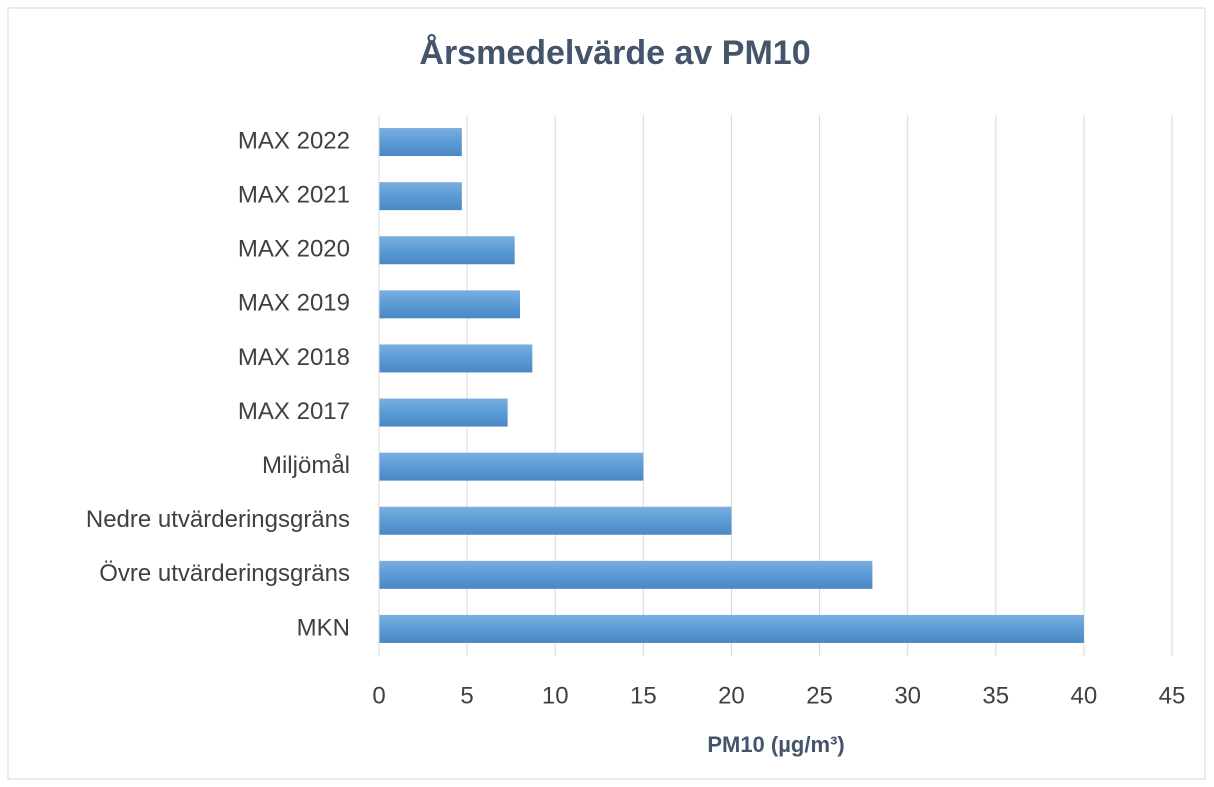 This screenshot has width=1214, height=787. I want to click on x-axis-title: PM10 (µg/m³), so click(775, 744).